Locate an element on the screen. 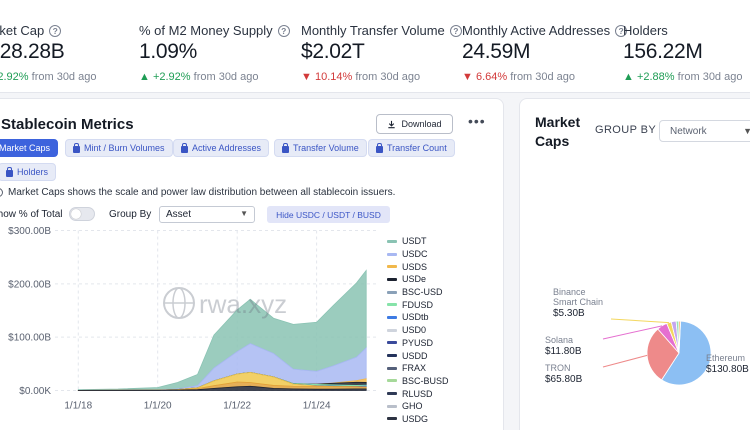  pie-slice-value: $130.80B is located at coordinates (727, 369).